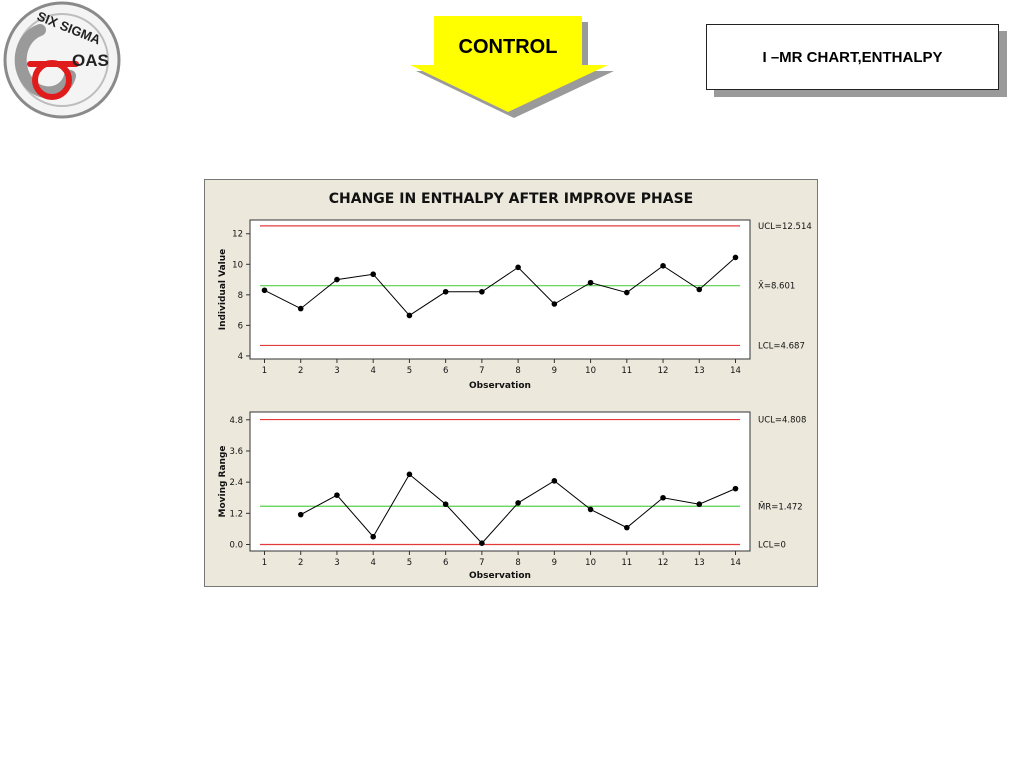 Image resolution: width=1024 pixels, height=768 pixels. What do you see at coordinates (372, 371) in the screenshot?
I see `individual-x-tick-label: 4` at bounding box center [372, 371].